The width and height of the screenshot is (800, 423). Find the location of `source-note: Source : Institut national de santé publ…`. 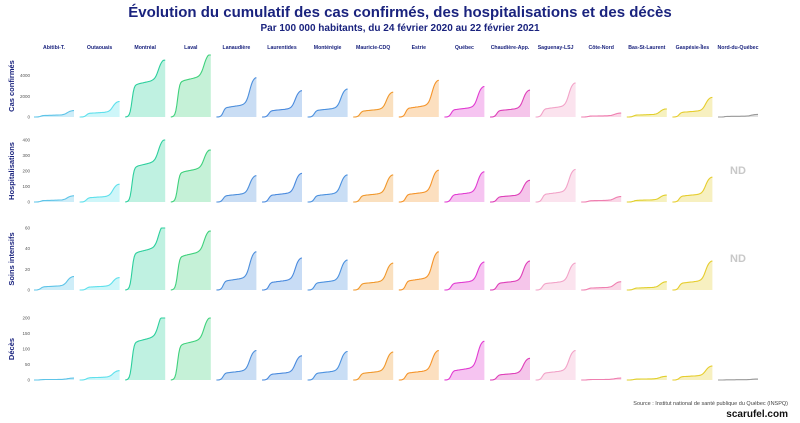

source-note: Source : Institut national de santé publ… is located at coordinates (710, 404).